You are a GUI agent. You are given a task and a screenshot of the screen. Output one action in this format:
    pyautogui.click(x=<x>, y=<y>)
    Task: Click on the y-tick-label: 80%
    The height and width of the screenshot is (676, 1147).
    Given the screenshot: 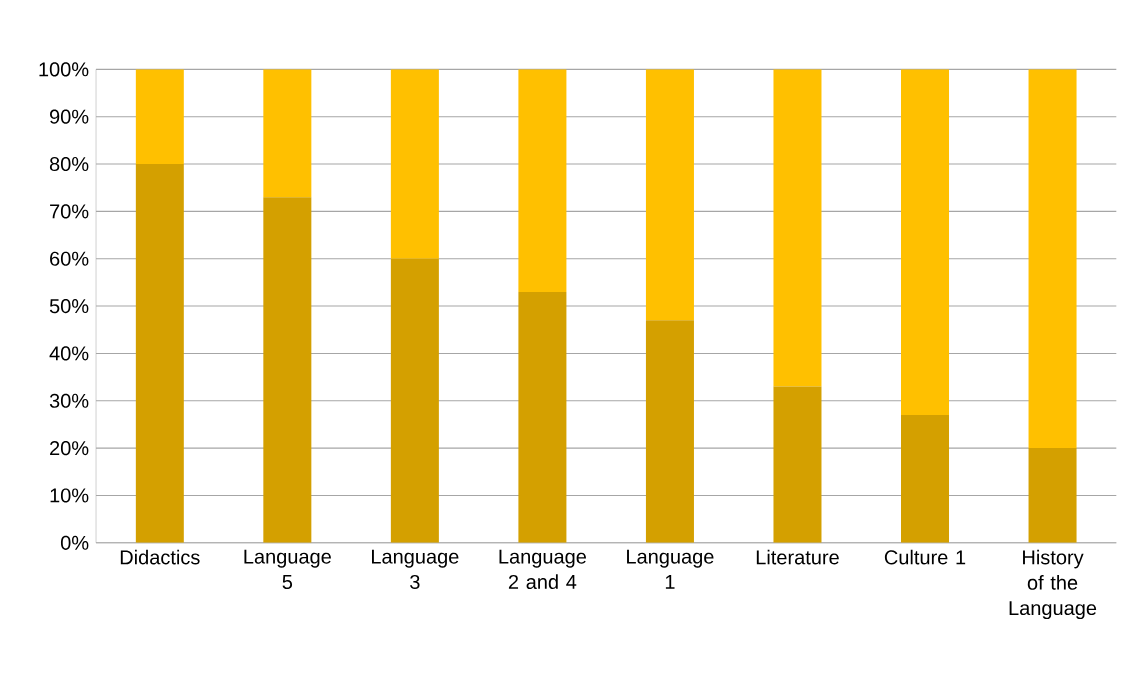 What is the action you would take?
    pyautogui.click(x=69, y=164)
    